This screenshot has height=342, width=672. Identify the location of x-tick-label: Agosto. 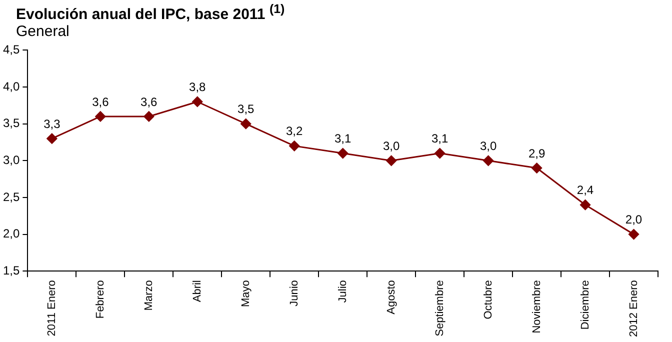
(391, 297).